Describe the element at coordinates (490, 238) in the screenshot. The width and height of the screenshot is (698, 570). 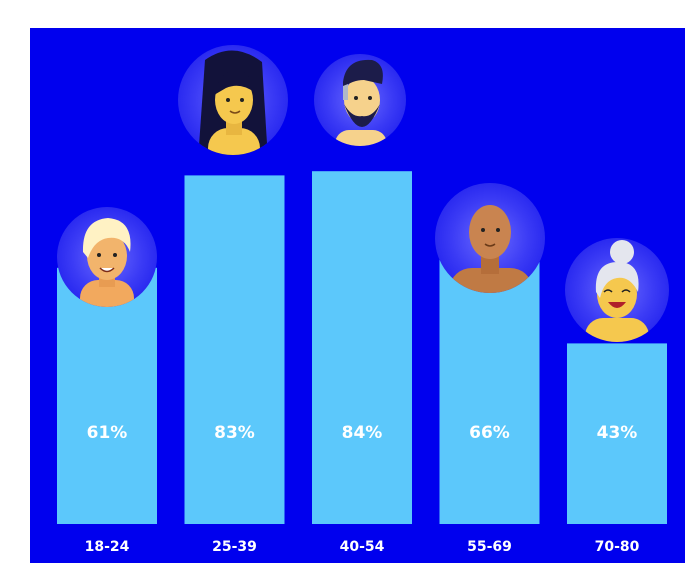
I see `avatar-bald-man-icon` at that location.